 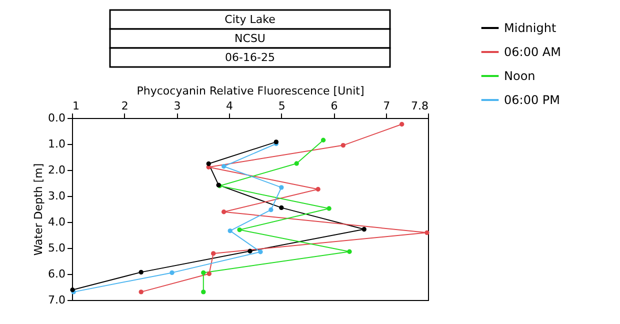 I want to click on x-tick-label: 2, so click(x=124, y=106).